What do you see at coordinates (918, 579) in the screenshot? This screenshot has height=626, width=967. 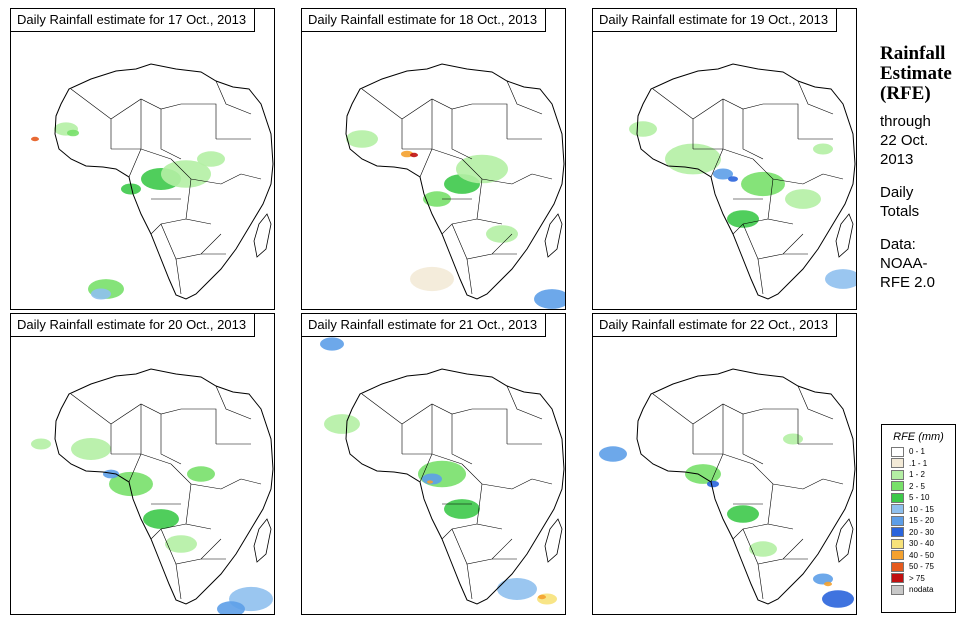 I see `legend-item: > 75` at bounding box center [918, 579].